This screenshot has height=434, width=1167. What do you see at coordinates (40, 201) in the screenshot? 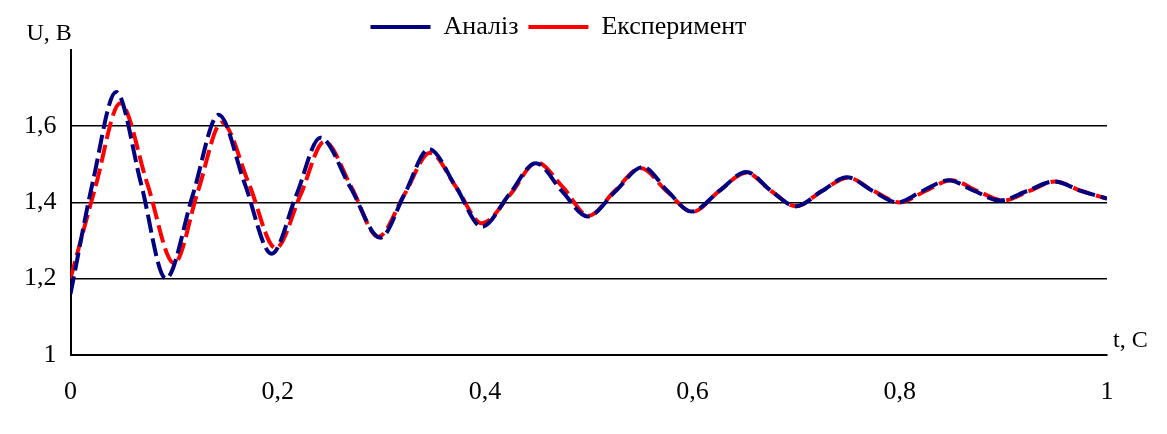
I see `y-tick-label: 1,4` at bounding box center [40, 201].